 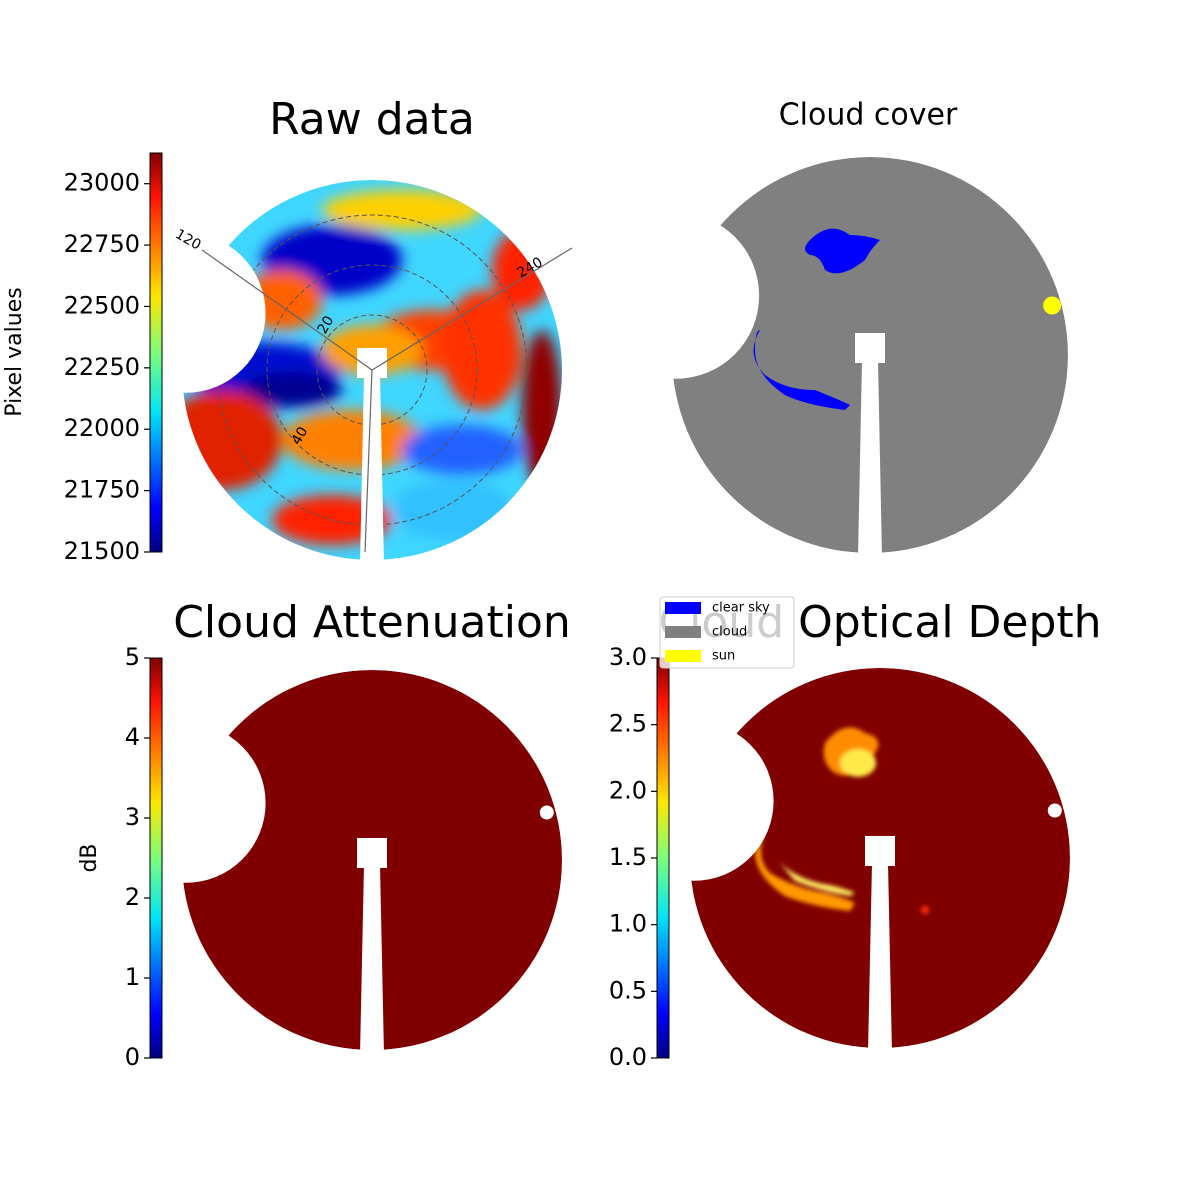 I want to click on colorbar-tick-label: 0, so click(x=132, y=1057).